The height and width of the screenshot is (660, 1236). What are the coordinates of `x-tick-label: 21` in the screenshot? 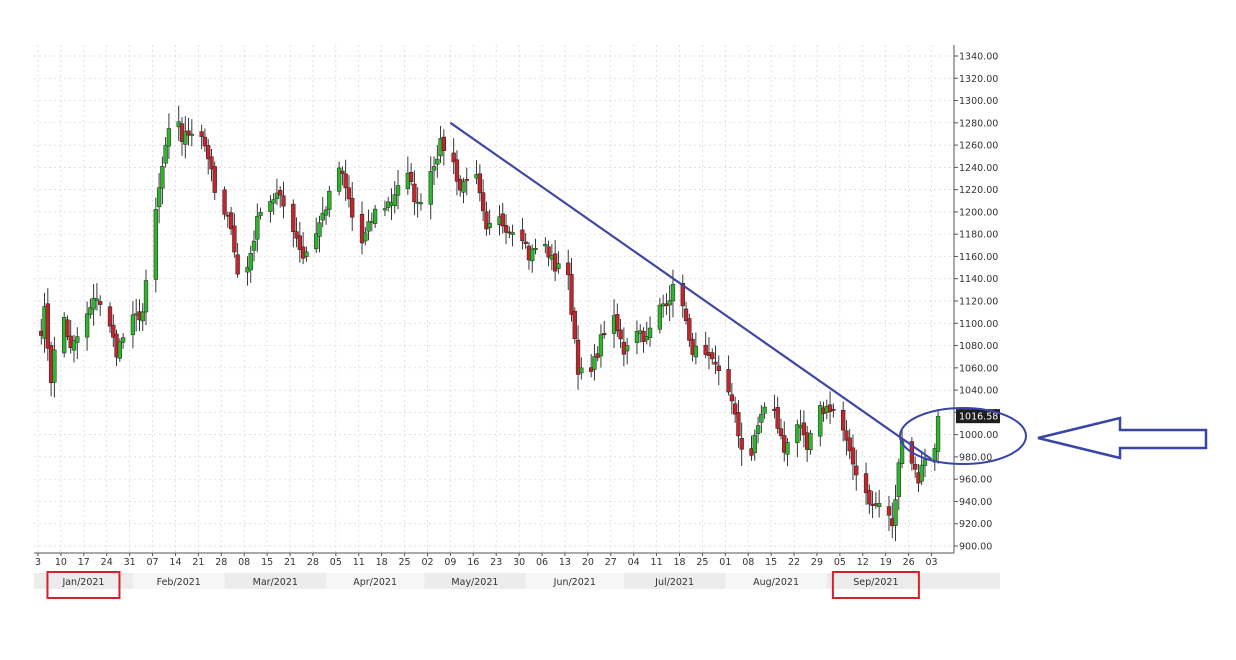 It's located at (198, 562).